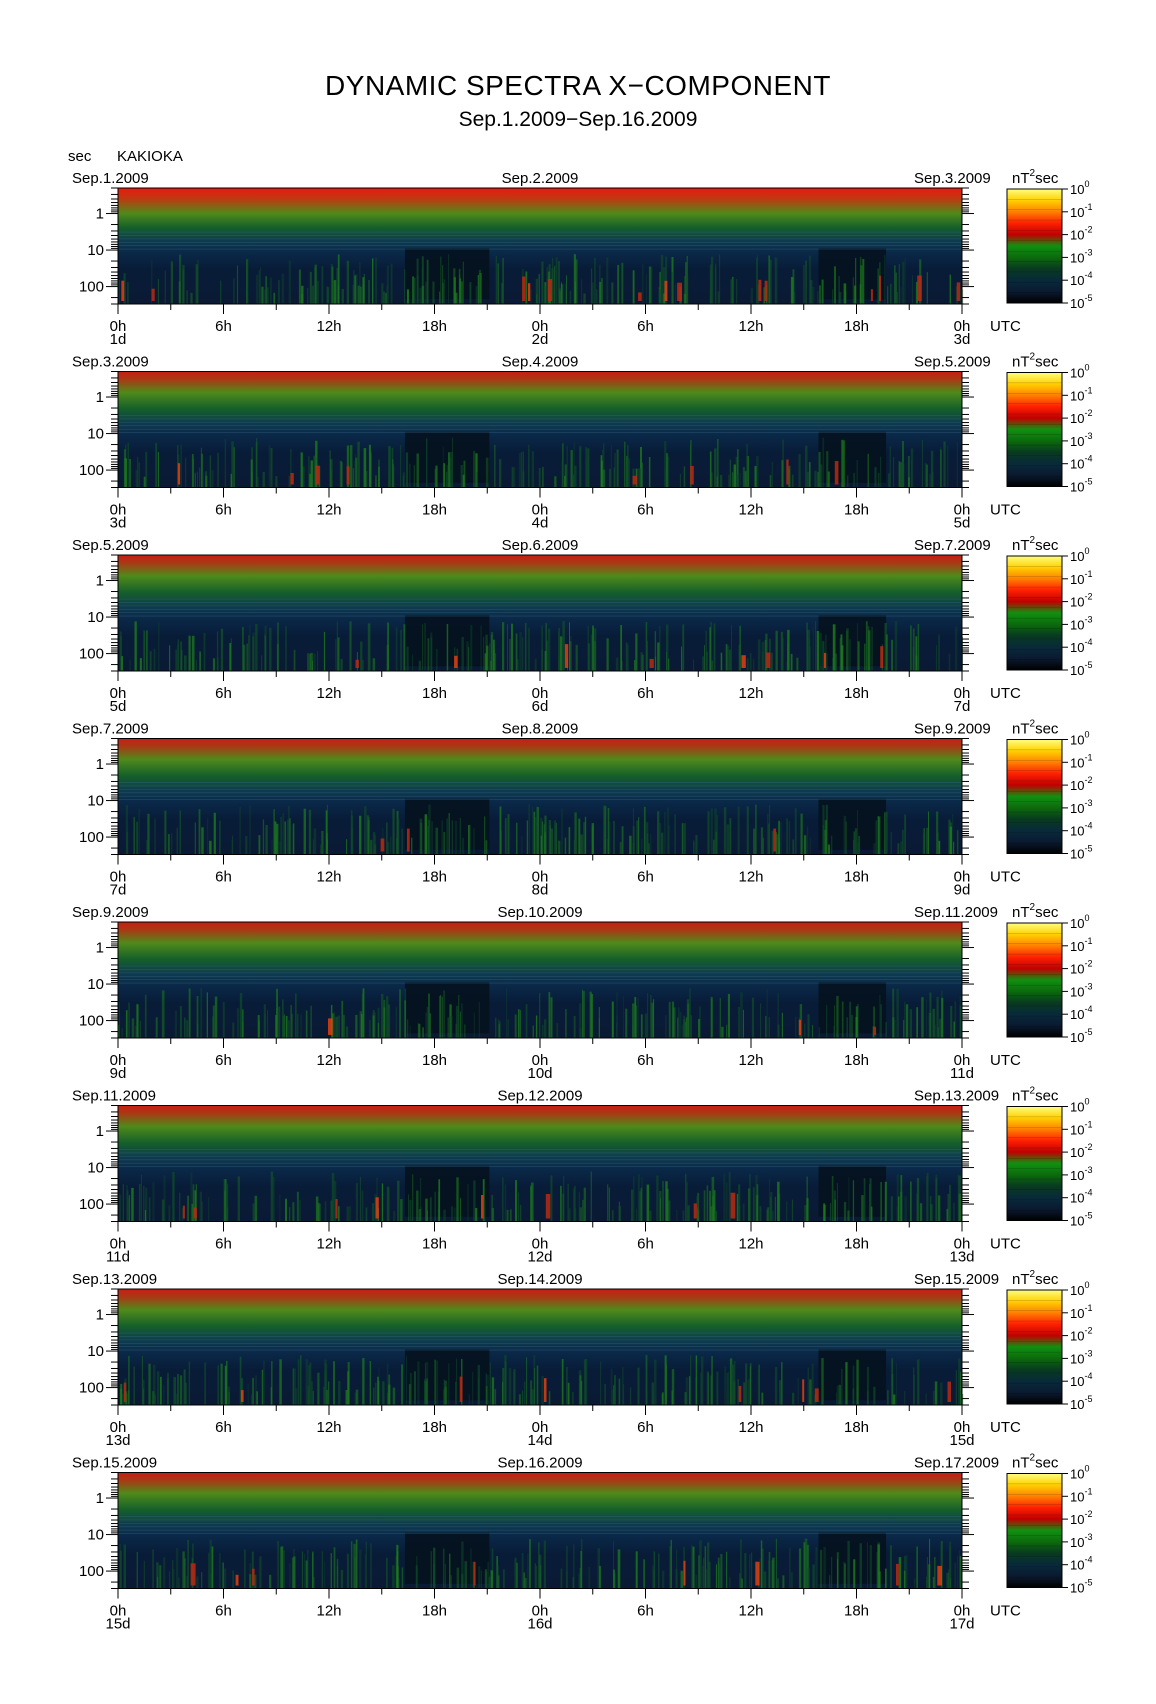 Image resolution: width=1156 pixels, height=1704 pixels. I want to click on y-tick-label: 100, so click(91, 470).